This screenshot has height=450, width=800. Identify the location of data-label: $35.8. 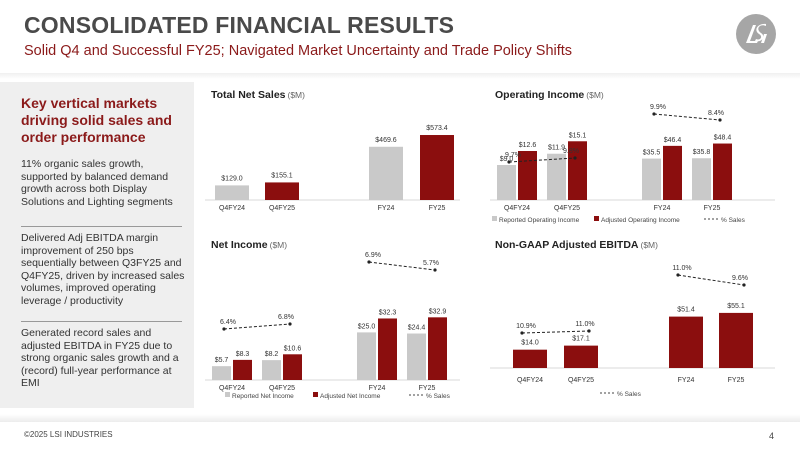
(702, 152).